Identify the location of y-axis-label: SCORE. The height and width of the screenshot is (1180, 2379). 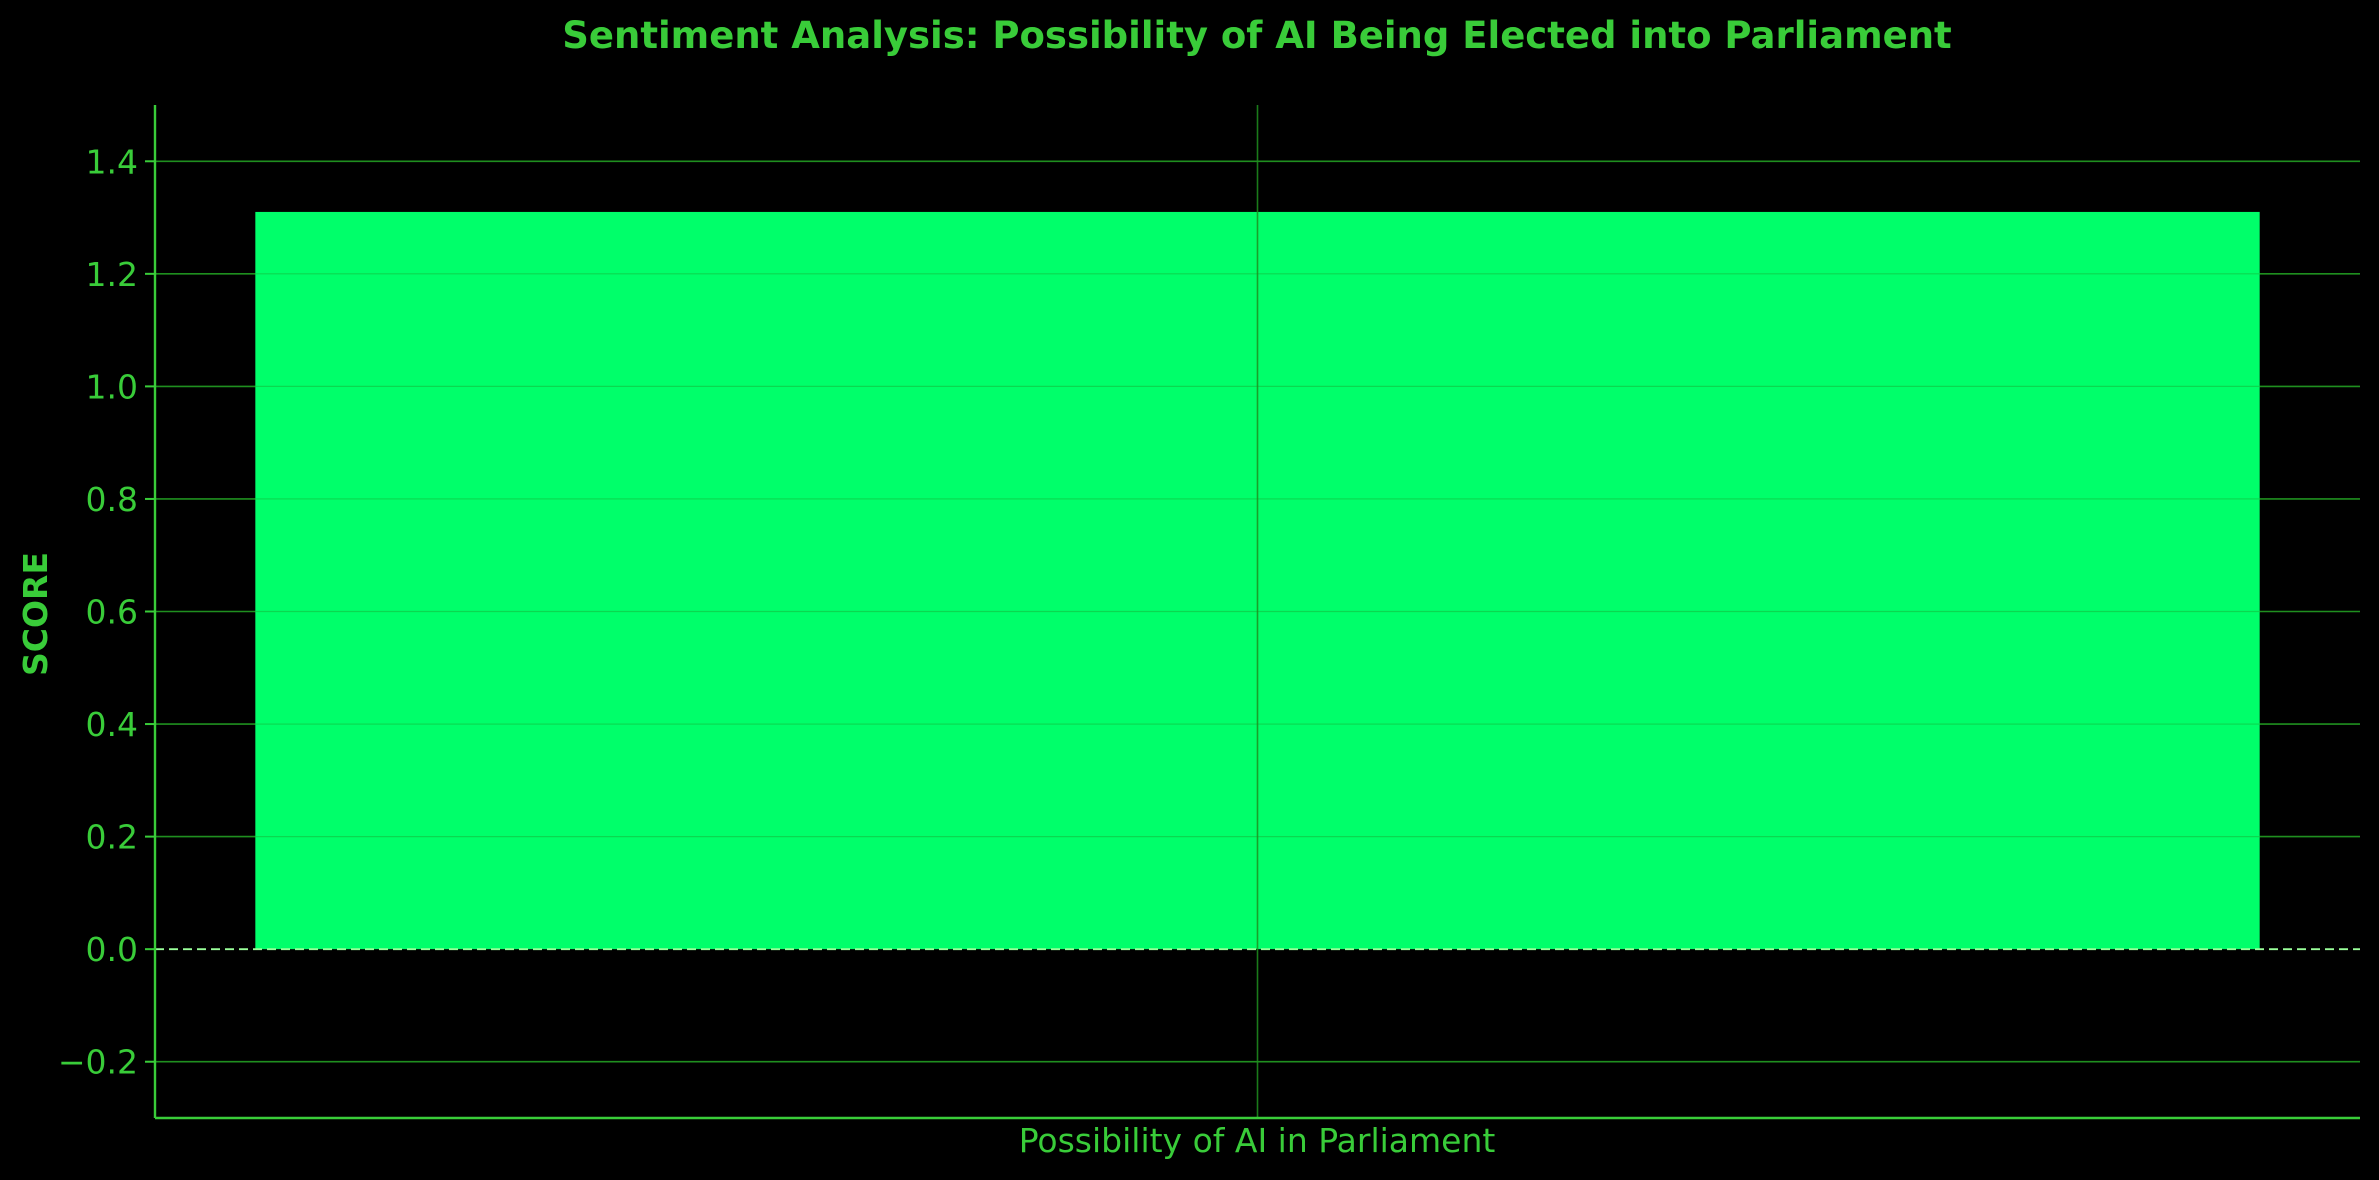
(35, 614).